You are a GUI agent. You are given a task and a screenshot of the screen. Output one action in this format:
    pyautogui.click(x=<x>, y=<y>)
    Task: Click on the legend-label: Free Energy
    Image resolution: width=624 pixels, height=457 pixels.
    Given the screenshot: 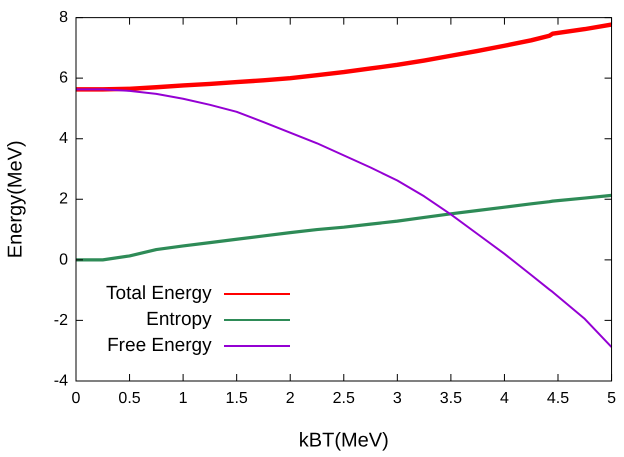 What is the action you would take?
    pyautogui.click(x=159, y=346)
    